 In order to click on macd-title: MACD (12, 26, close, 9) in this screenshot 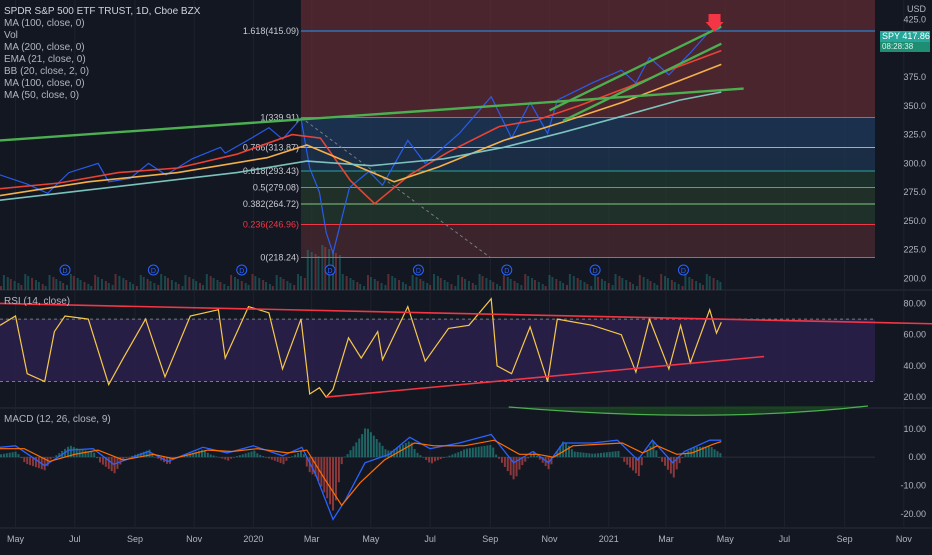, I will do `click(57, 419)`.